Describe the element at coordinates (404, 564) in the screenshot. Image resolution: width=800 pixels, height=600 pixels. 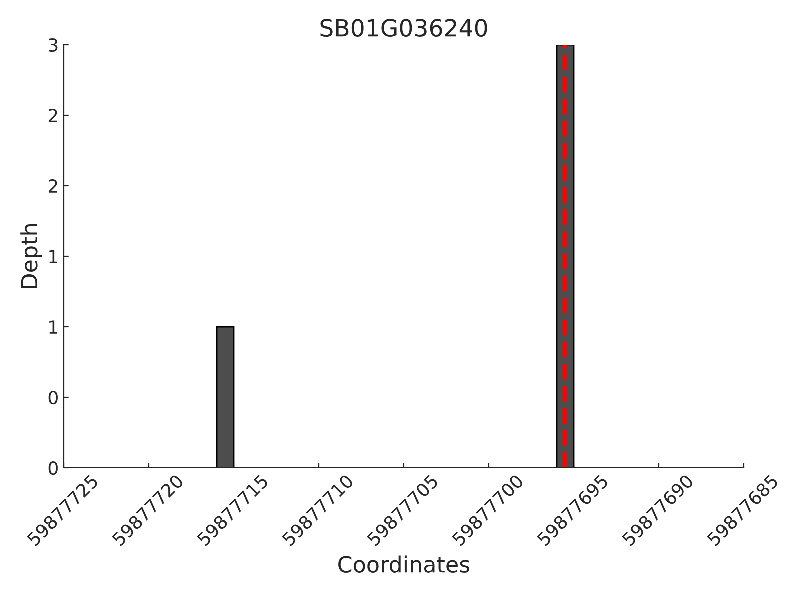
I see `x-axis-title: Coordinates` at that location.